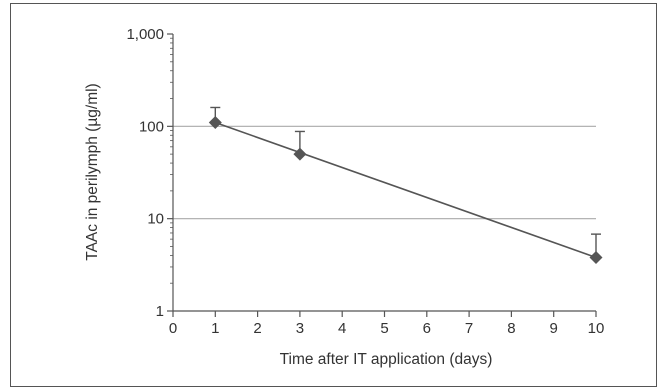 This screenshot has height=391, width=664. I want to click on x-tick-label: 1, so click(215, 328).